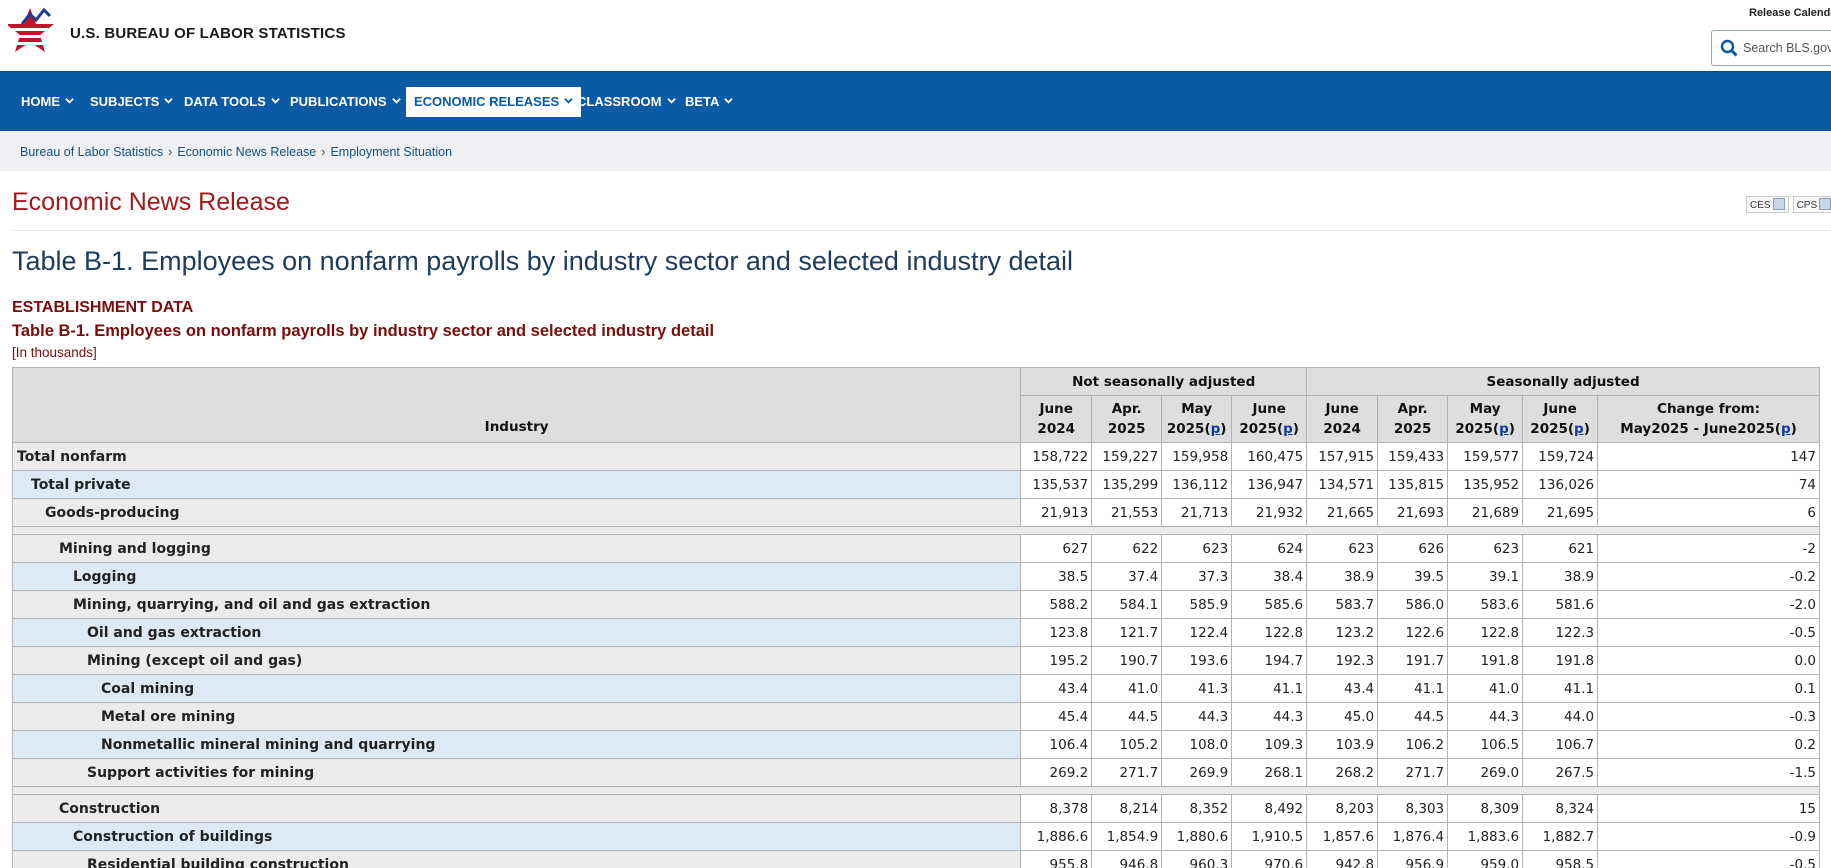  Describe the element at coordinates (1563, 381) in the screenshot. I see `group-header-sa: Seasonally adjusted` at that location.